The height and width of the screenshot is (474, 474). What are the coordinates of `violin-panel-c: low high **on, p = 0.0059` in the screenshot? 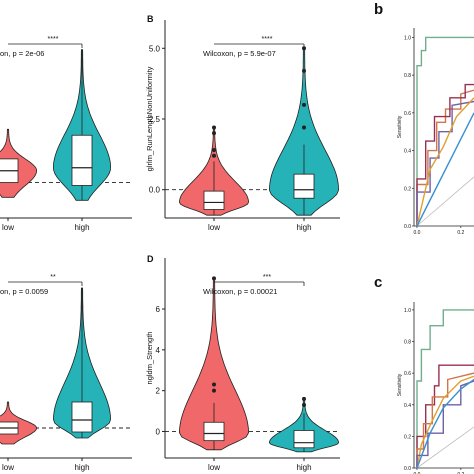 It's located at (66, 373).